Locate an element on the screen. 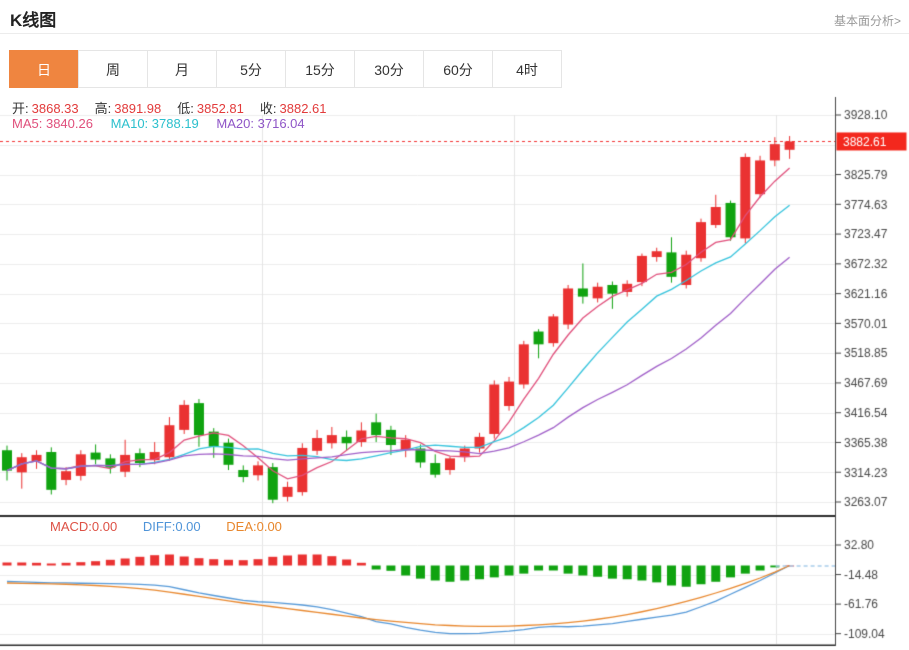 This screenshot has width=909, height=650. open-label: 开: is located at coordinates (20, 108).